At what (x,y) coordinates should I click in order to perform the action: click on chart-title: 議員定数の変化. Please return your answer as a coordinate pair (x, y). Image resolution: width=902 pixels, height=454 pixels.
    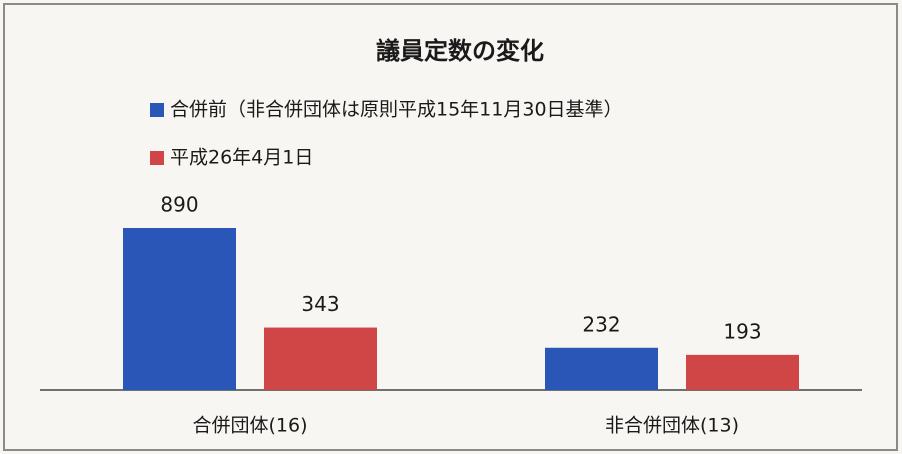
    Looking at the image, I should click on (460, 51).